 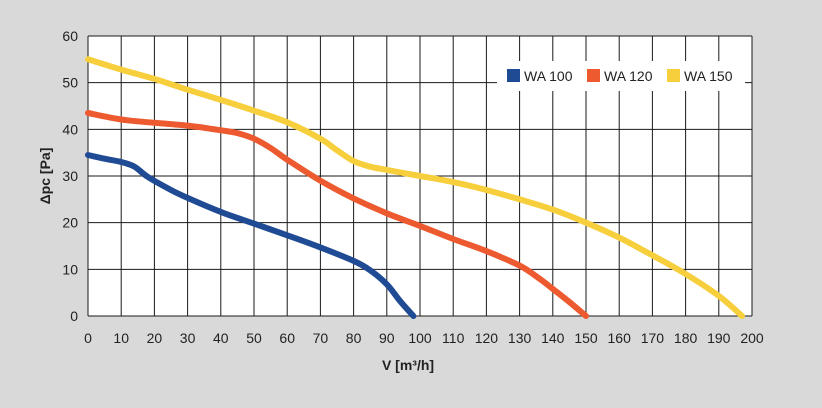 What do you see at coordinates (487, 338) in the screenshot?
I see `x-tick-label: 120` at bounding box center [487, 338].